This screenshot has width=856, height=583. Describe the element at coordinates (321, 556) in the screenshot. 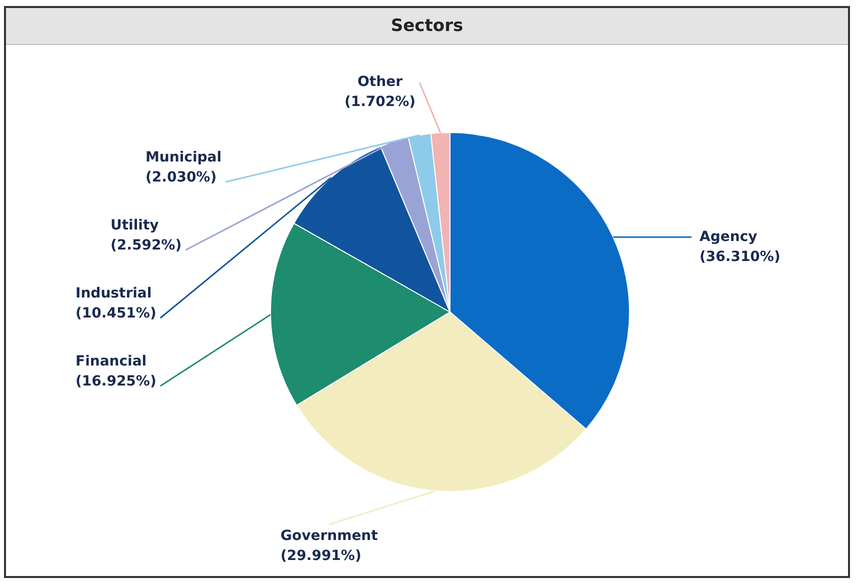

I see `data-label: (29.991%)` at that location.